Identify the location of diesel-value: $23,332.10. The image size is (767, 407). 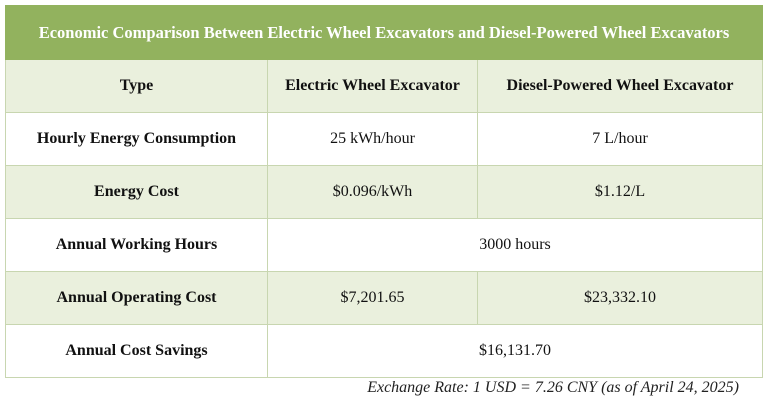
(620, 298).